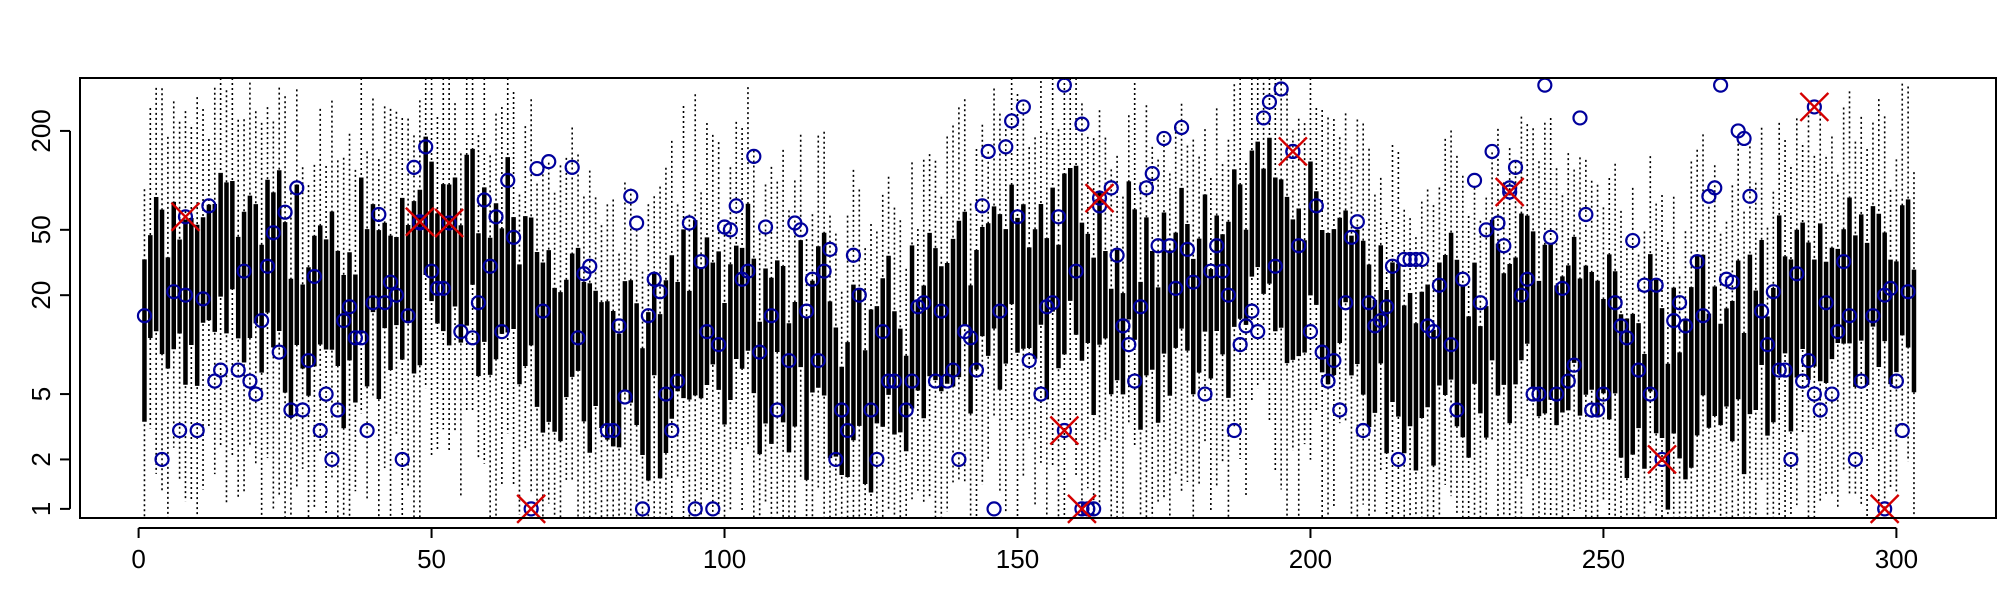  I want to click on y-tick-label: 20, so click(41, 295).